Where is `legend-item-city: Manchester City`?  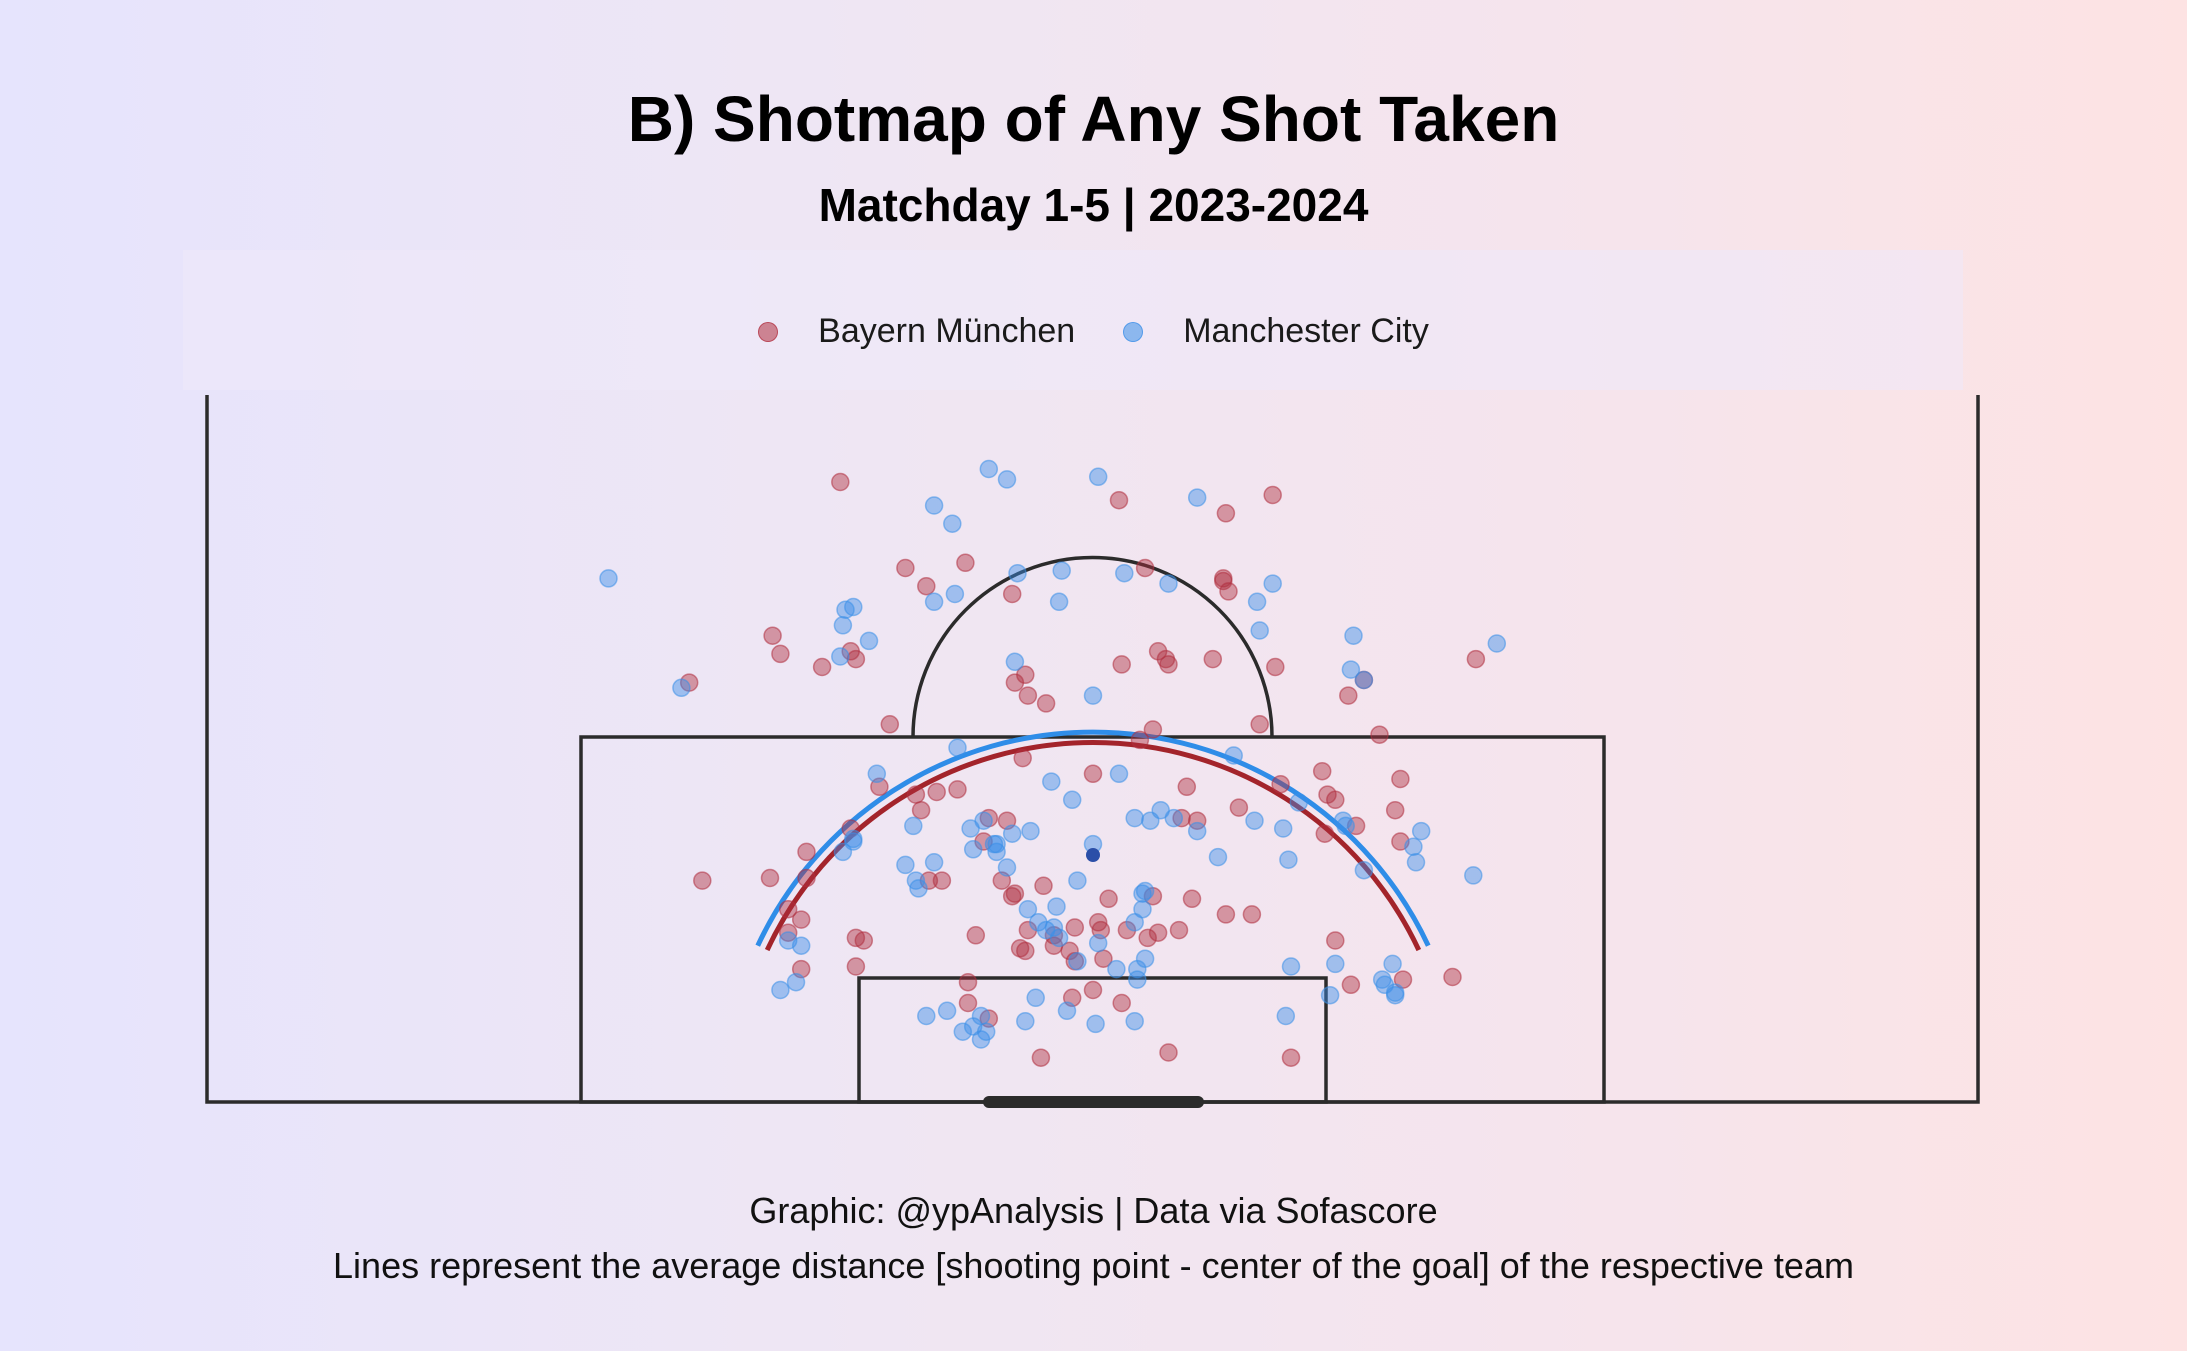 legend-item-city: Manchester City is located at coordinates (1276, 331).